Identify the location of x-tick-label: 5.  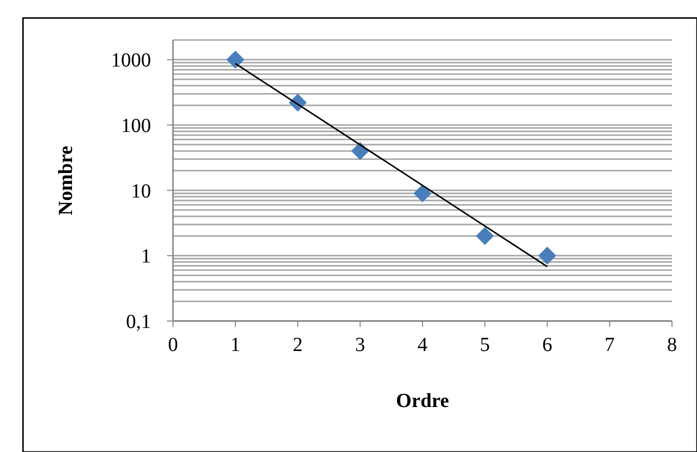
(485, 345).